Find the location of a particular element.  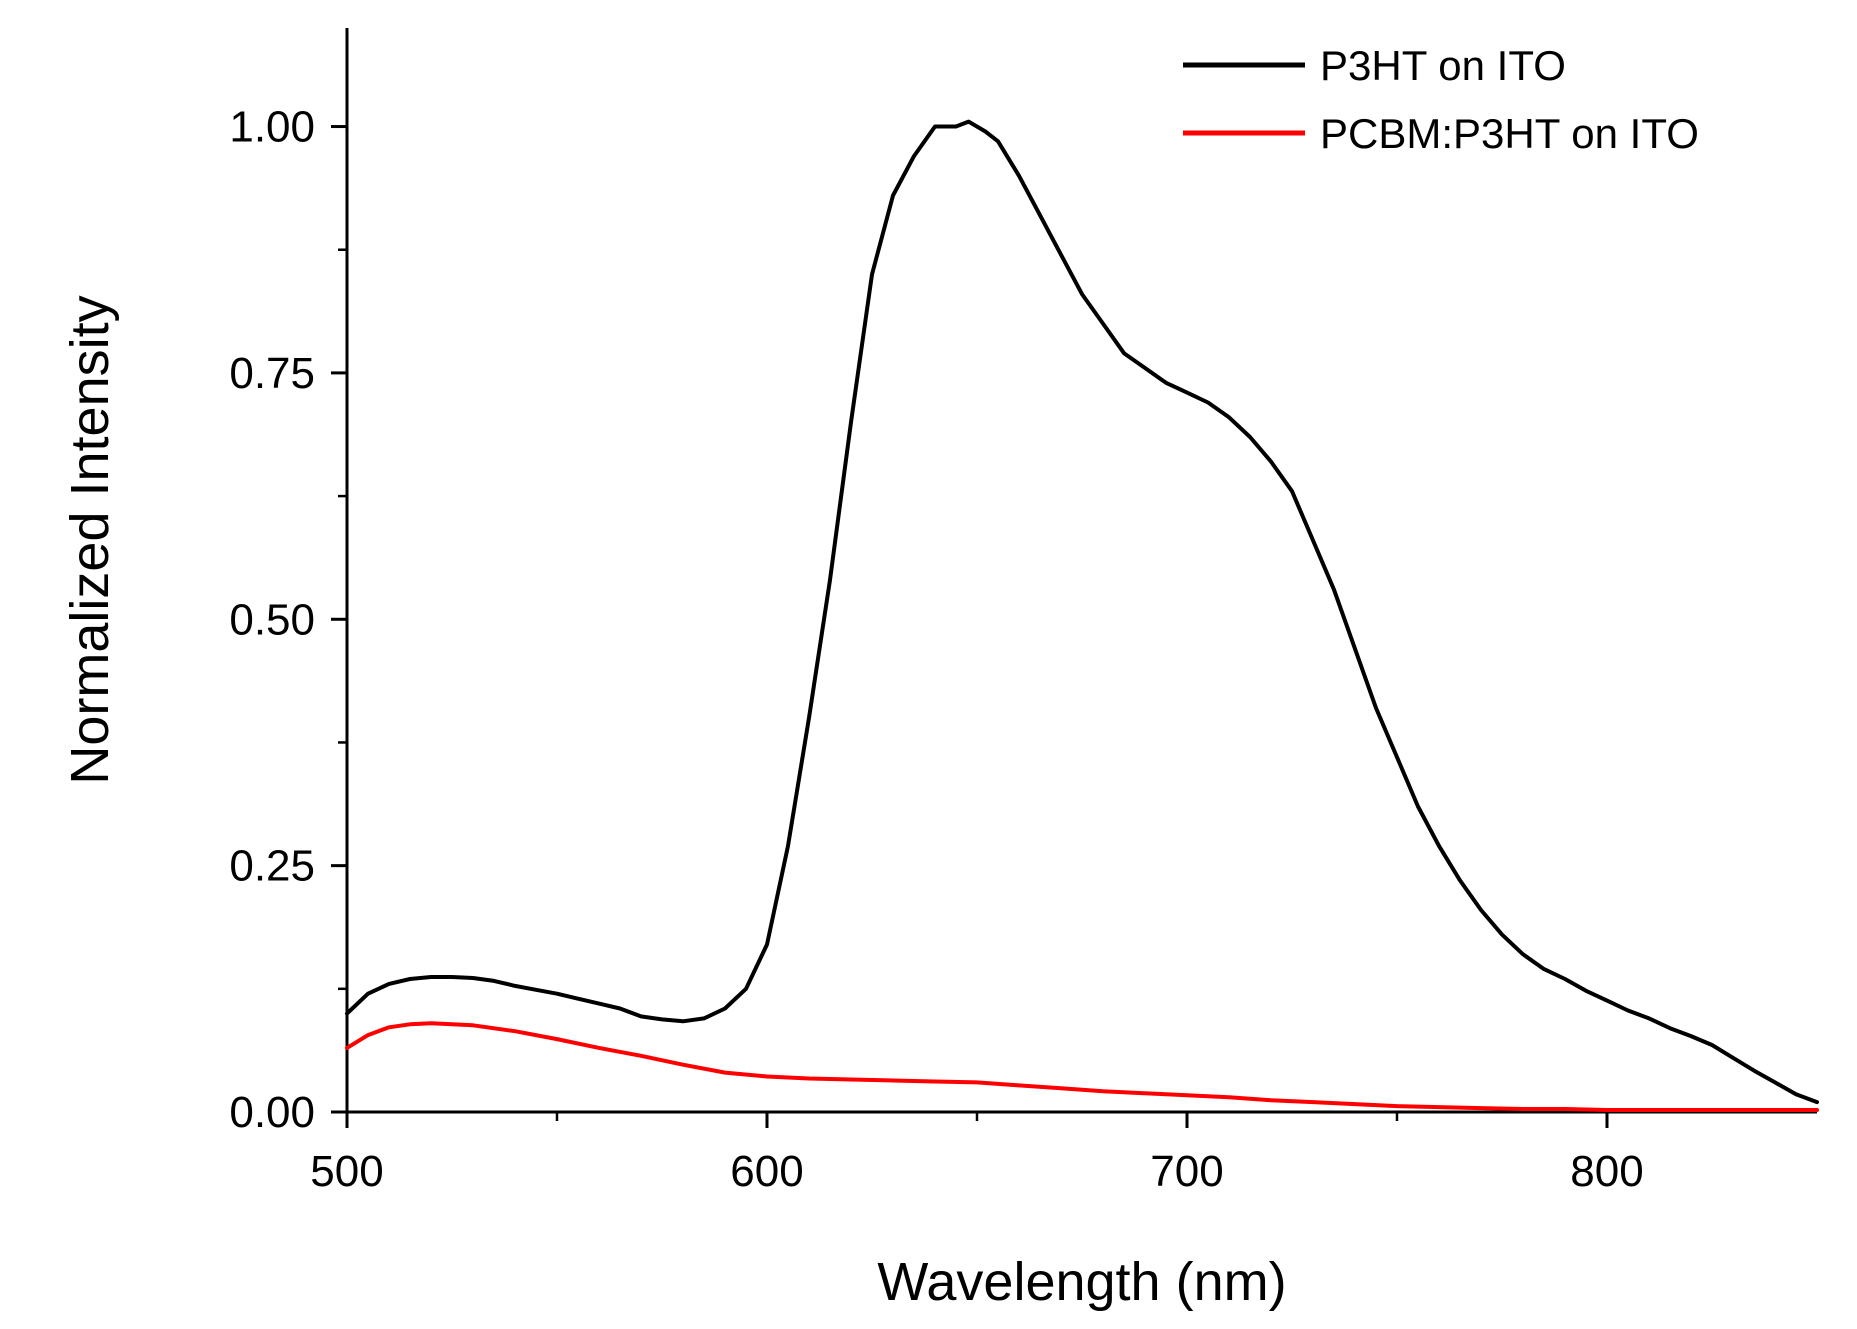

x-tick-label: 700 is located at coordinates (1186, 1171).